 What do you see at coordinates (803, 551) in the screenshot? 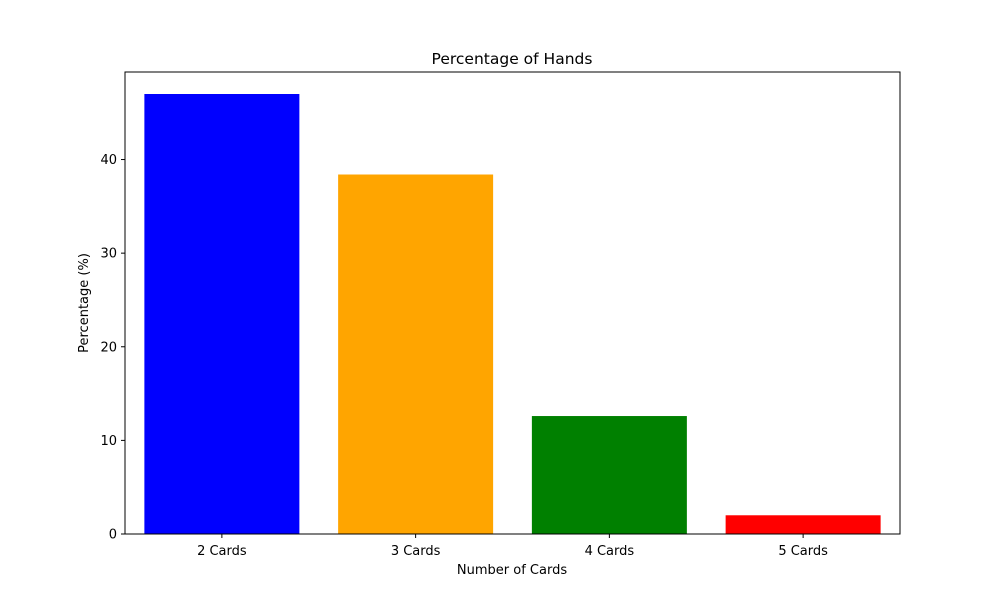
I see `x-tick-label: 5 Cards` at bounding box center [803, 551].